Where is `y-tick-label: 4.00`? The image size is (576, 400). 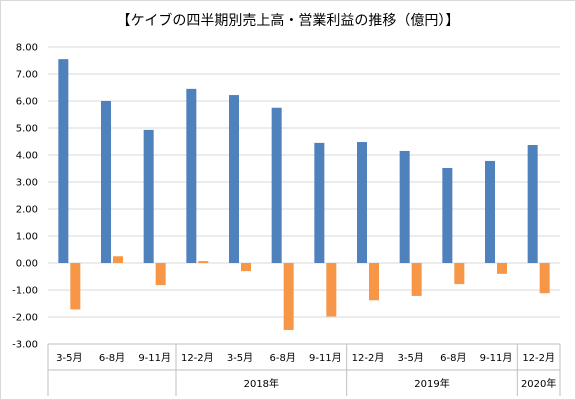
y-tick-label: 4.00 is located at coordinates (27, 156).